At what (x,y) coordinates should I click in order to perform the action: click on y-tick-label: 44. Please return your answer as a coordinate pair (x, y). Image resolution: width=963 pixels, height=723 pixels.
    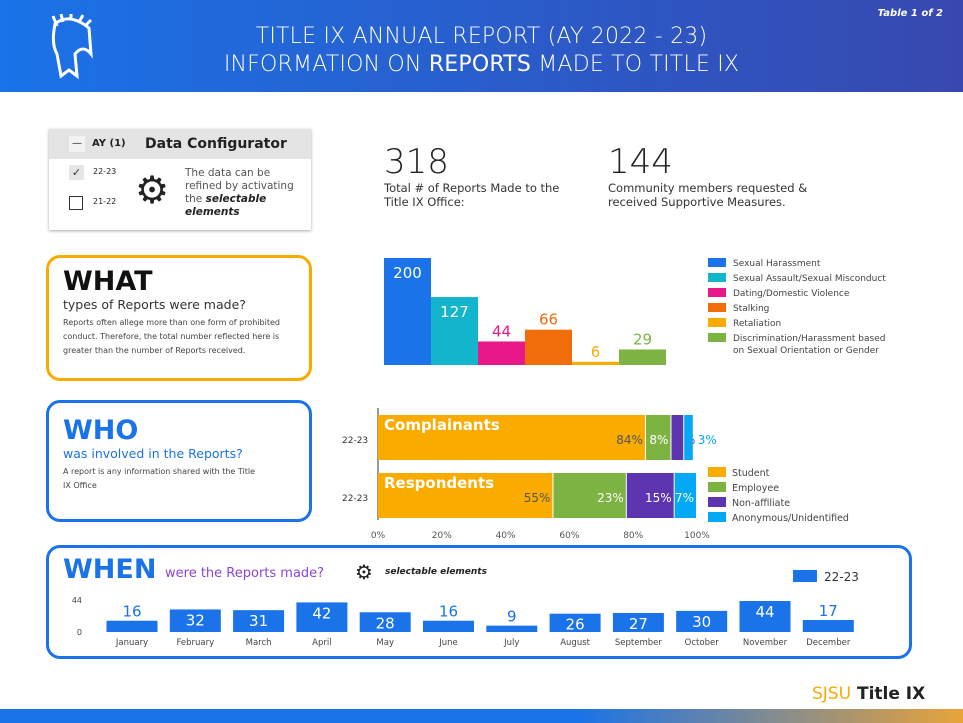
    Looking at the image, I should click on (77, 600).